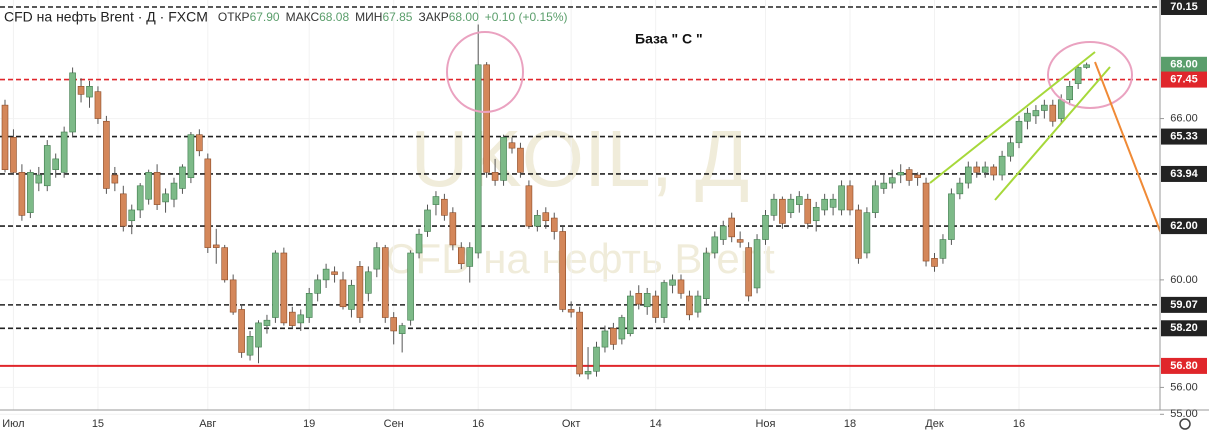  I want to click on level-label: 67.45, so click(1184, 79).